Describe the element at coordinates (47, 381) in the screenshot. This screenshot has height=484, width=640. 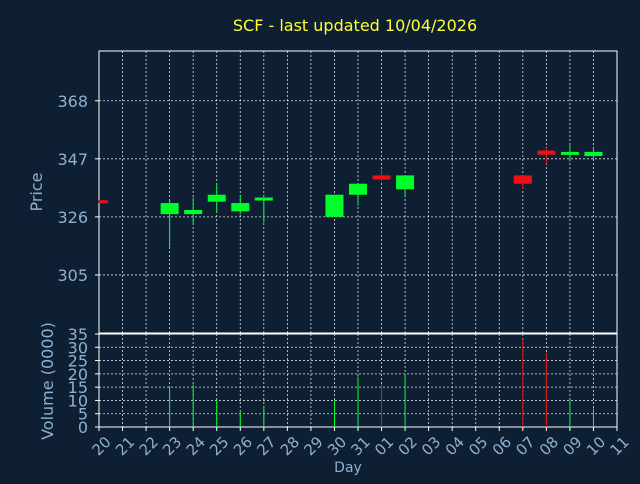
I see `volume-axis-label: Volume (0000)` at that location.